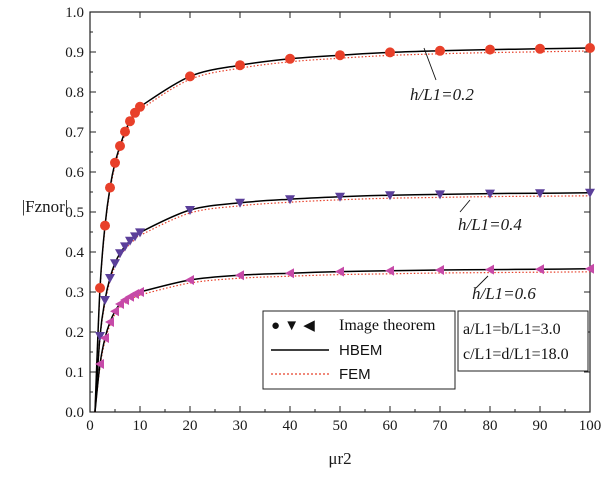  Describe the element at coordinates (339, 458) in the screenshot. I see `x-axis-label: μr2` at that location.